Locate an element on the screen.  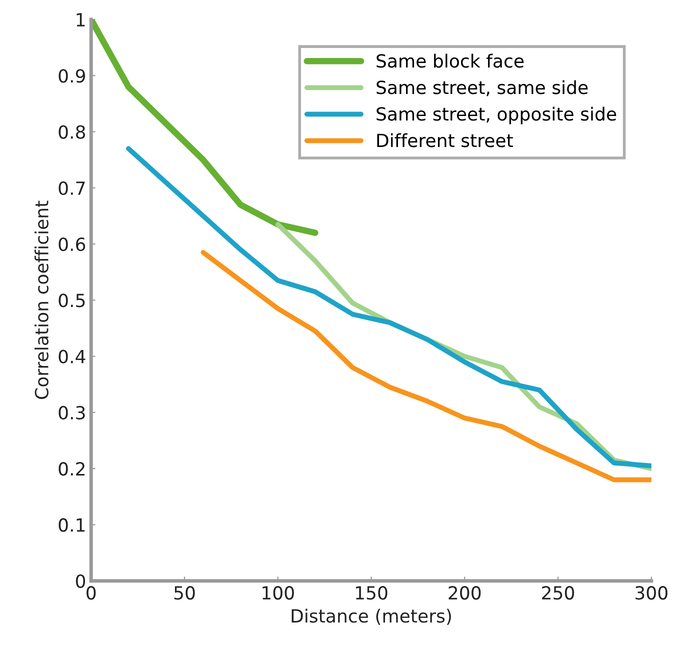
y-tick-label: 0.1 is located at coordinates (71, 525).